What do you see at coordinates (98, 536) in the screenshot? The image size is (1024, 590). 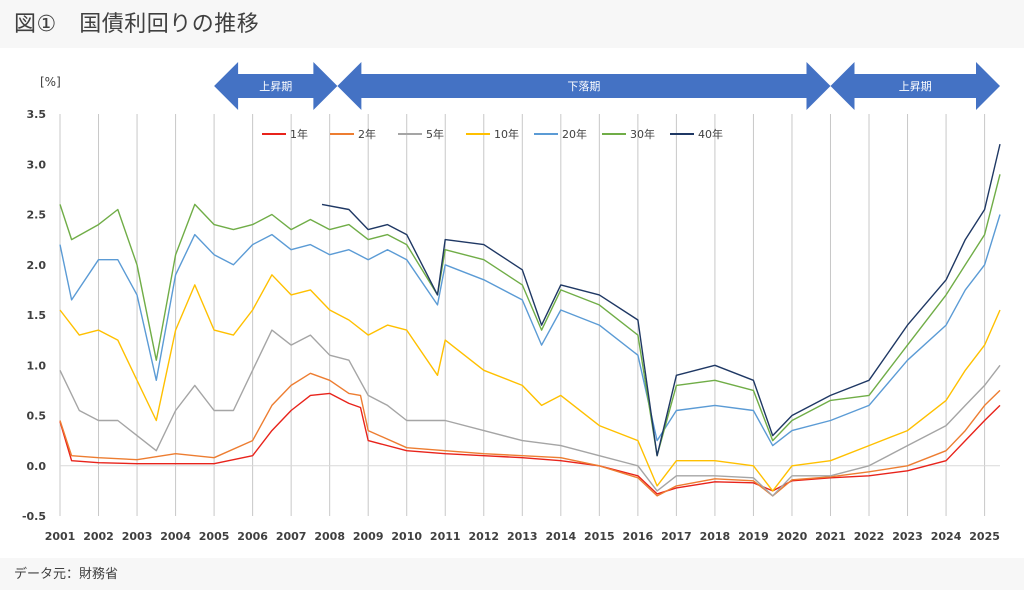 I see `x-tick-label: 2002` at bounding box center [98, 536].